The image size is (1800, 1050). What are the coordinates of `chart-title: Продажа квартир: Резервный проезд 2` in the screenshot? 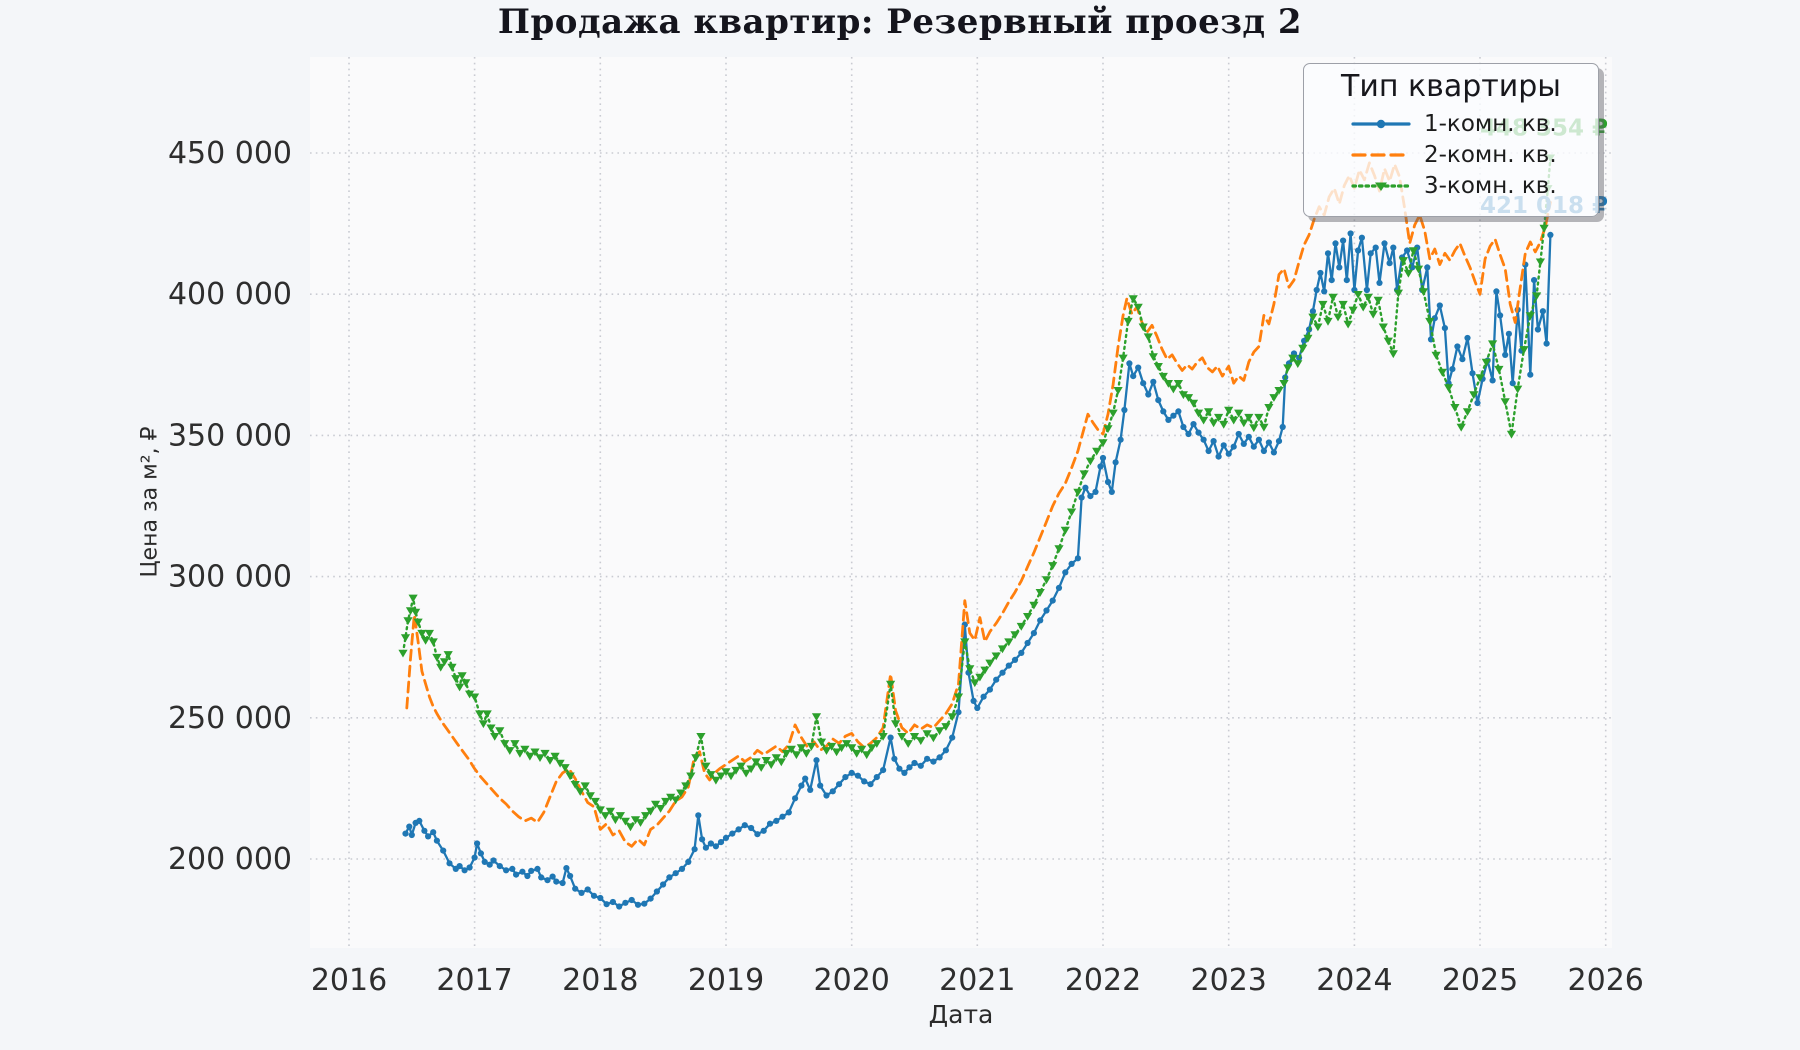 It's located at (900, 22).